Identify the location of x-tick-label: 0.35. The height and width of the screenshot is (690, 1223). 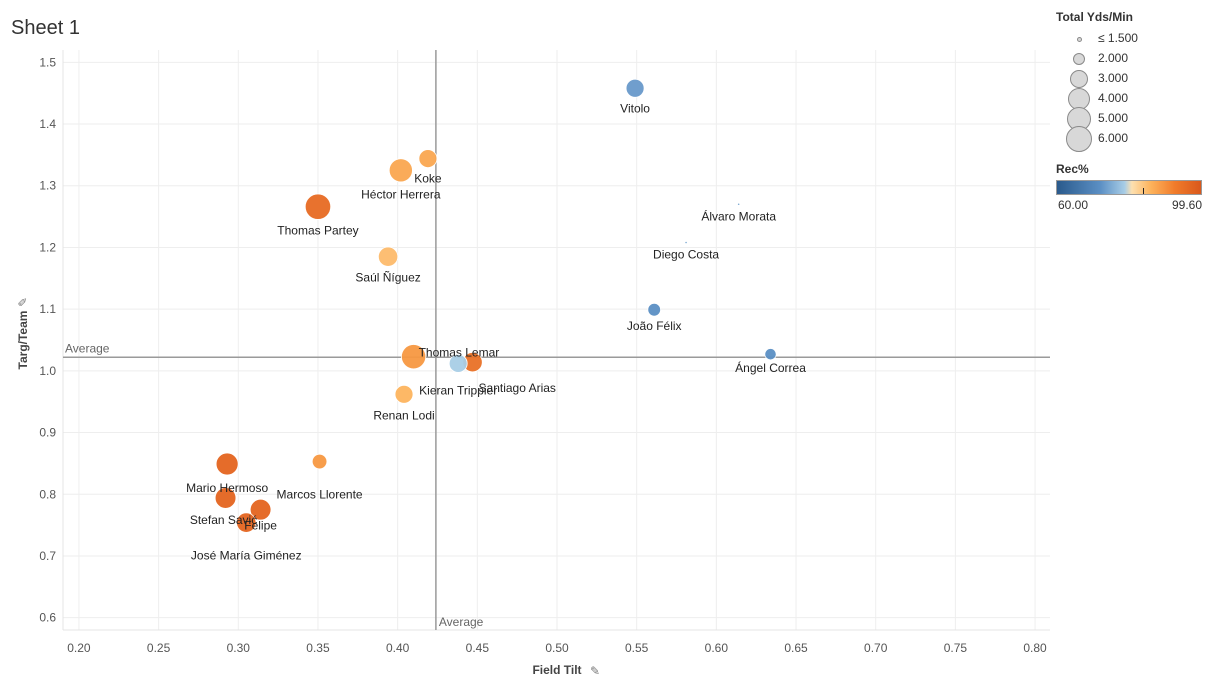
(318, 648).